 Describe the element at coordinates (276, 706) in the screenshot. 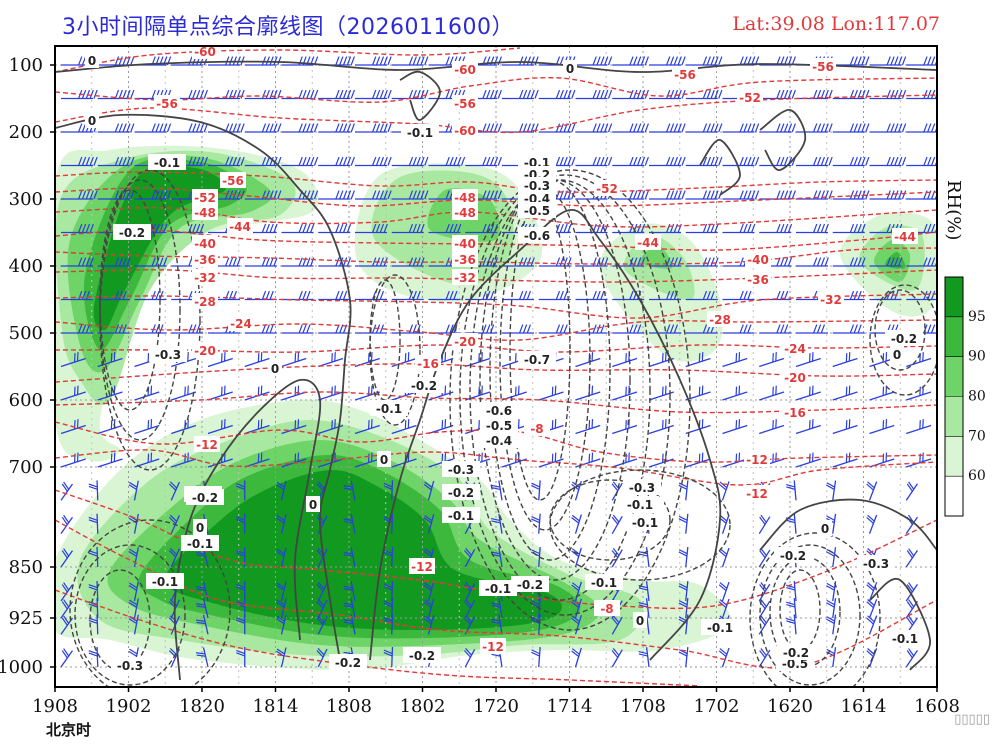

I see `x-tick-label-1814: 1814` at that location.